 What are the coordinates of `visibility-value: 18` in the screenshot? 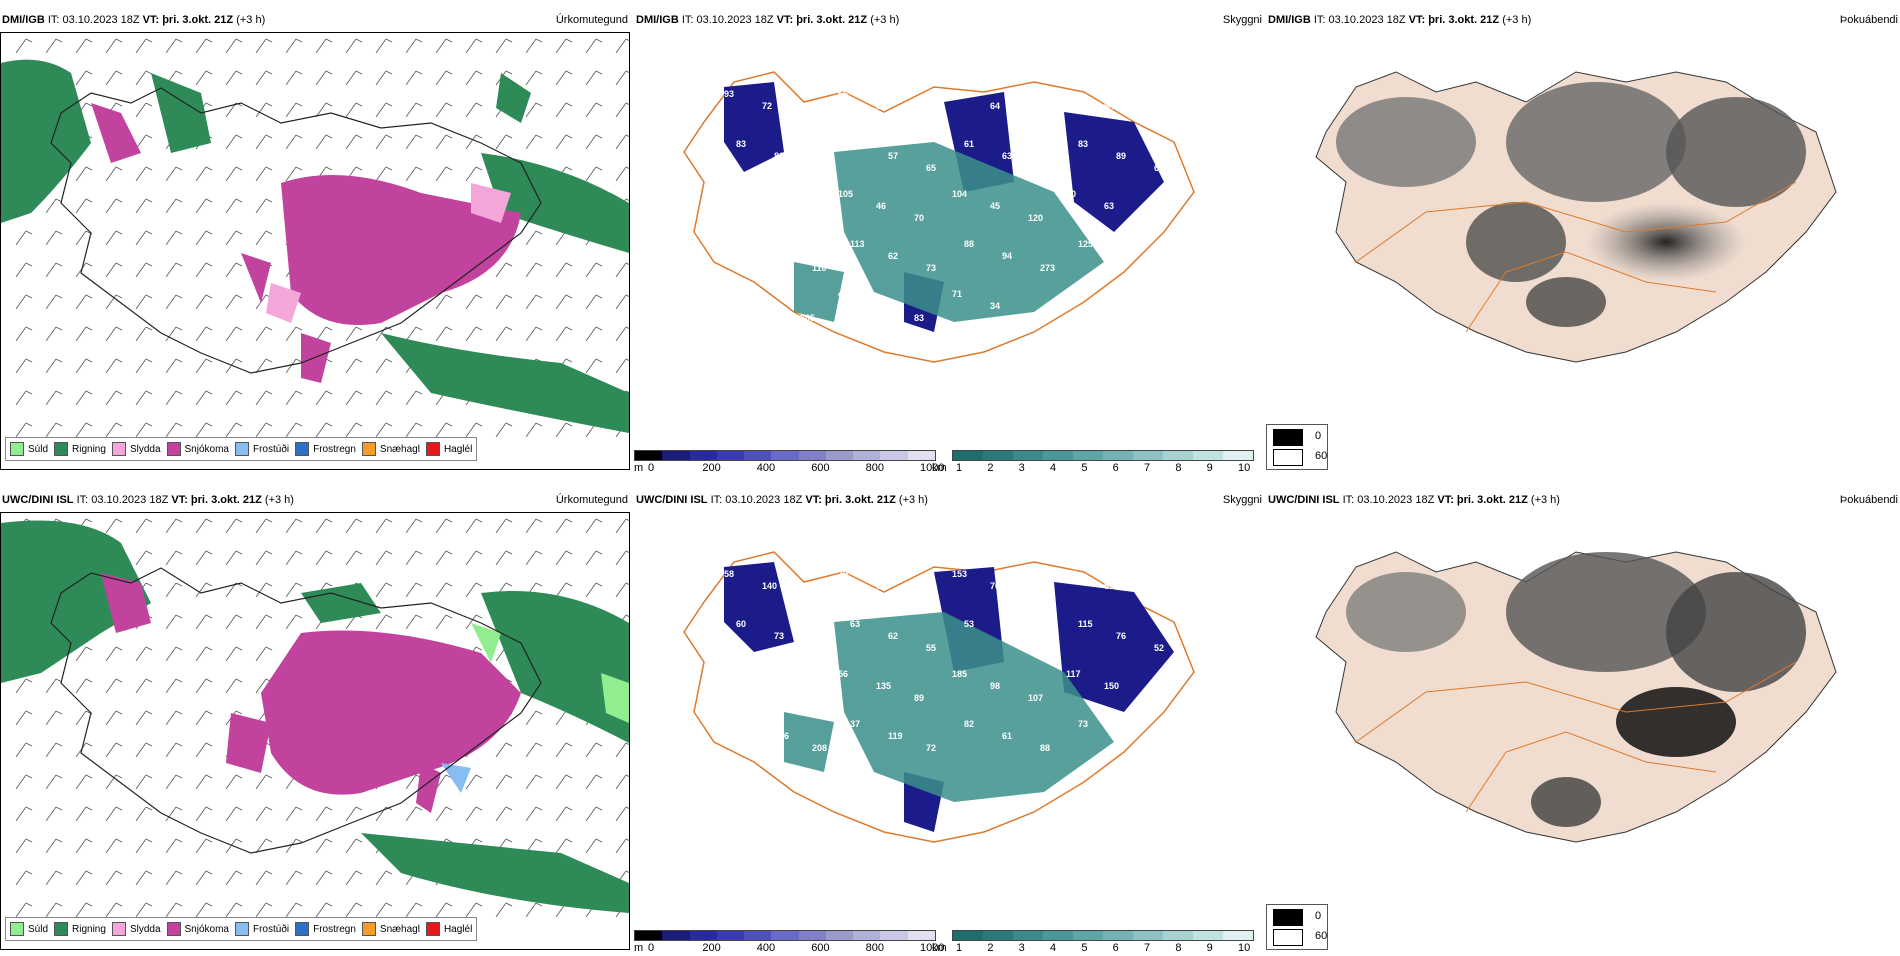 It's located at (855, 144).